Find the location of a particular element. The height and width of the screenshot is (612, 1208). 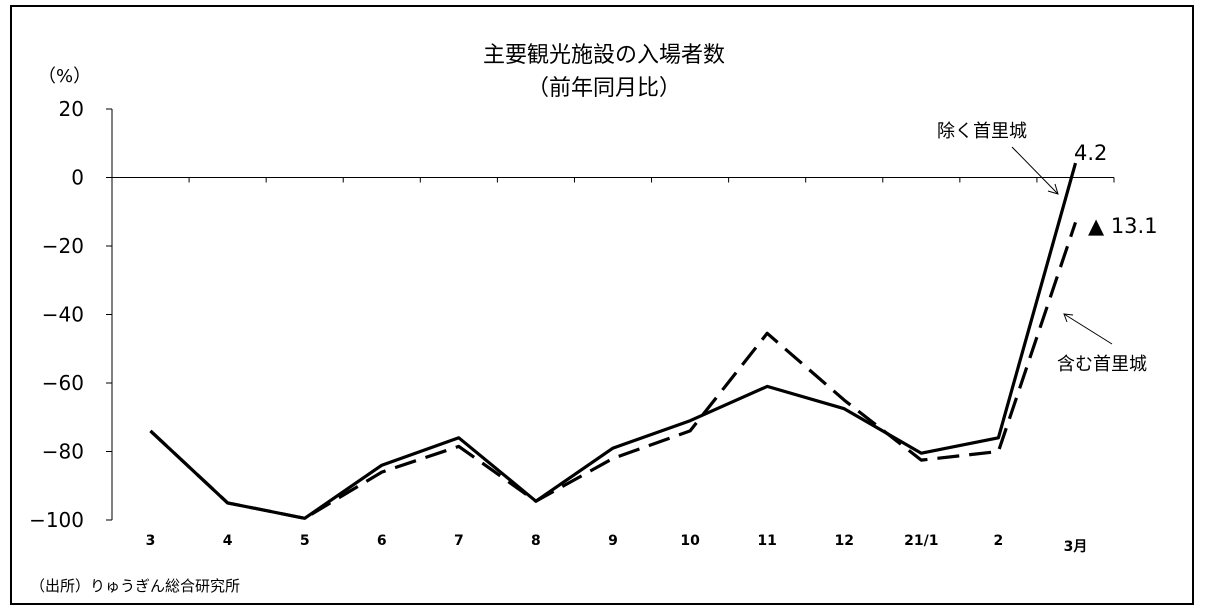

y-tick-label: −60 is located at coordinates (63, 383).